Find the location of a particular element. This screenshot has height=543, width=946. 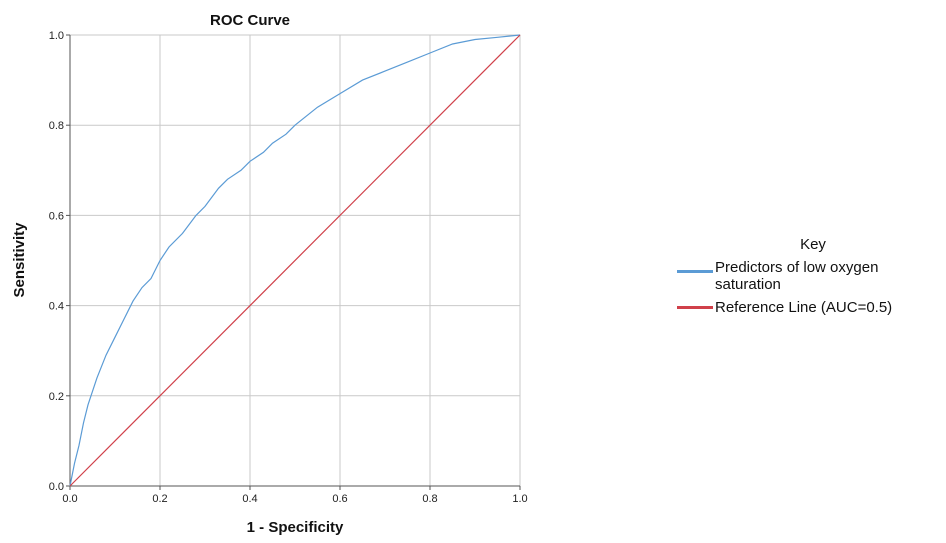

y-tick-label: 0.0 is located at coordinates (56, 487).